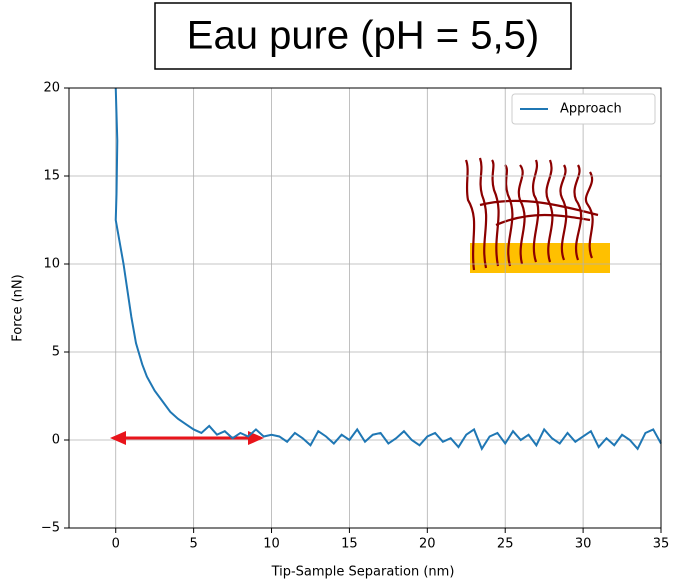  I want to click on brush-icon, so click(537, 215).